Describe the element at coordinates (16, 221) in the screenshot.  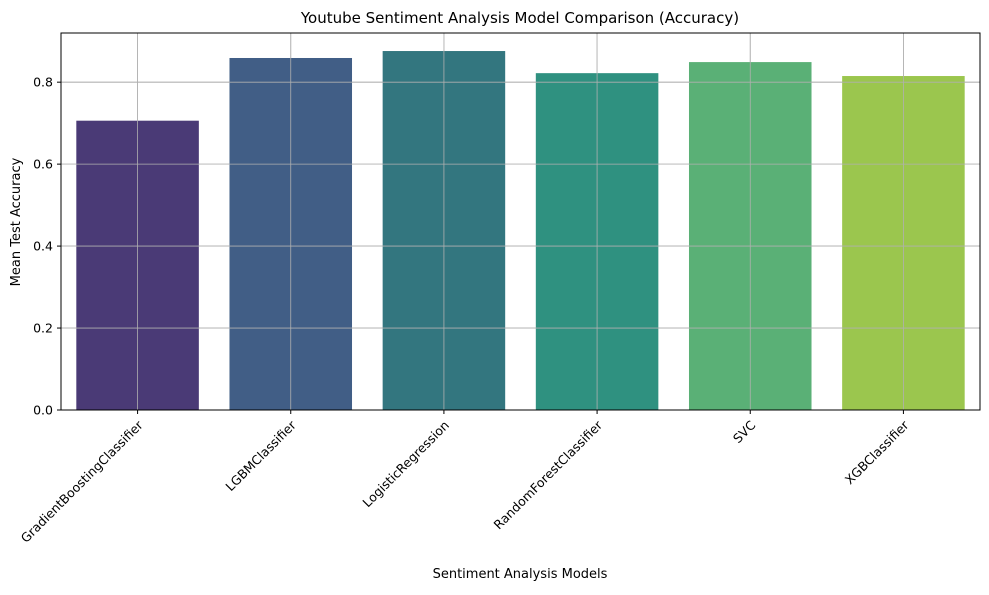
I see `y-axis-label: Mean Test Accuracy` at that location.